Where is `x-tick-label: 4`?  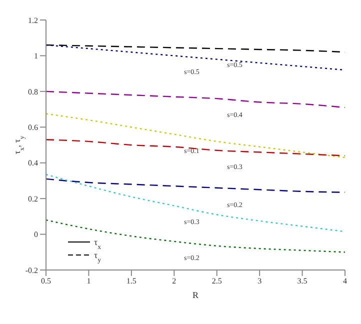 x-tick-label: 4 is located at coordinates (345, 281).